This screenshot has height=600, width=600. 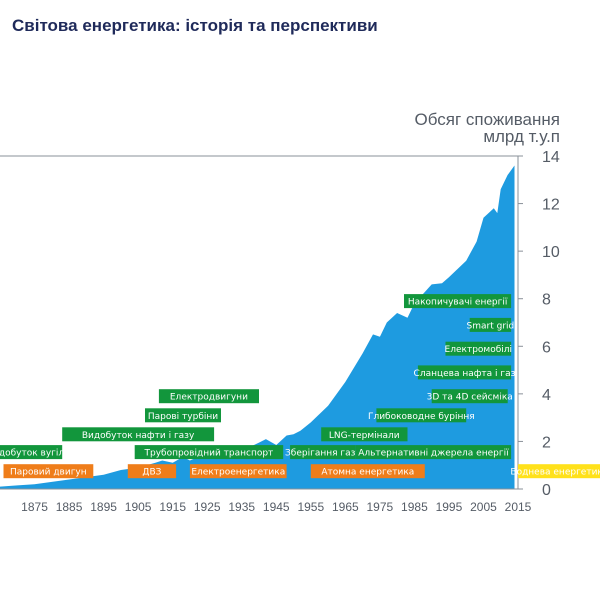 I want to click on technology-label-text: Smart grid, so click(x=491, y=326).